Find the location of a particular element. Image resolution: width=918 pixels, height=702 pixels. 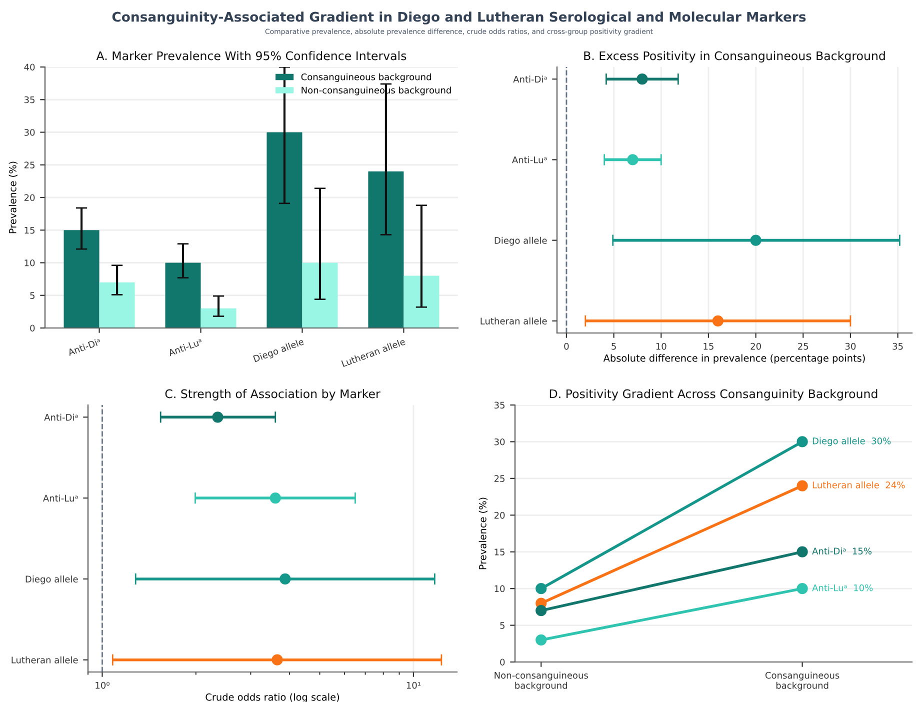

text: Consanguinity-Associated Gradient in Diego and Lutheran Serological and Molecular Markers is located at coordinates (459, 18).